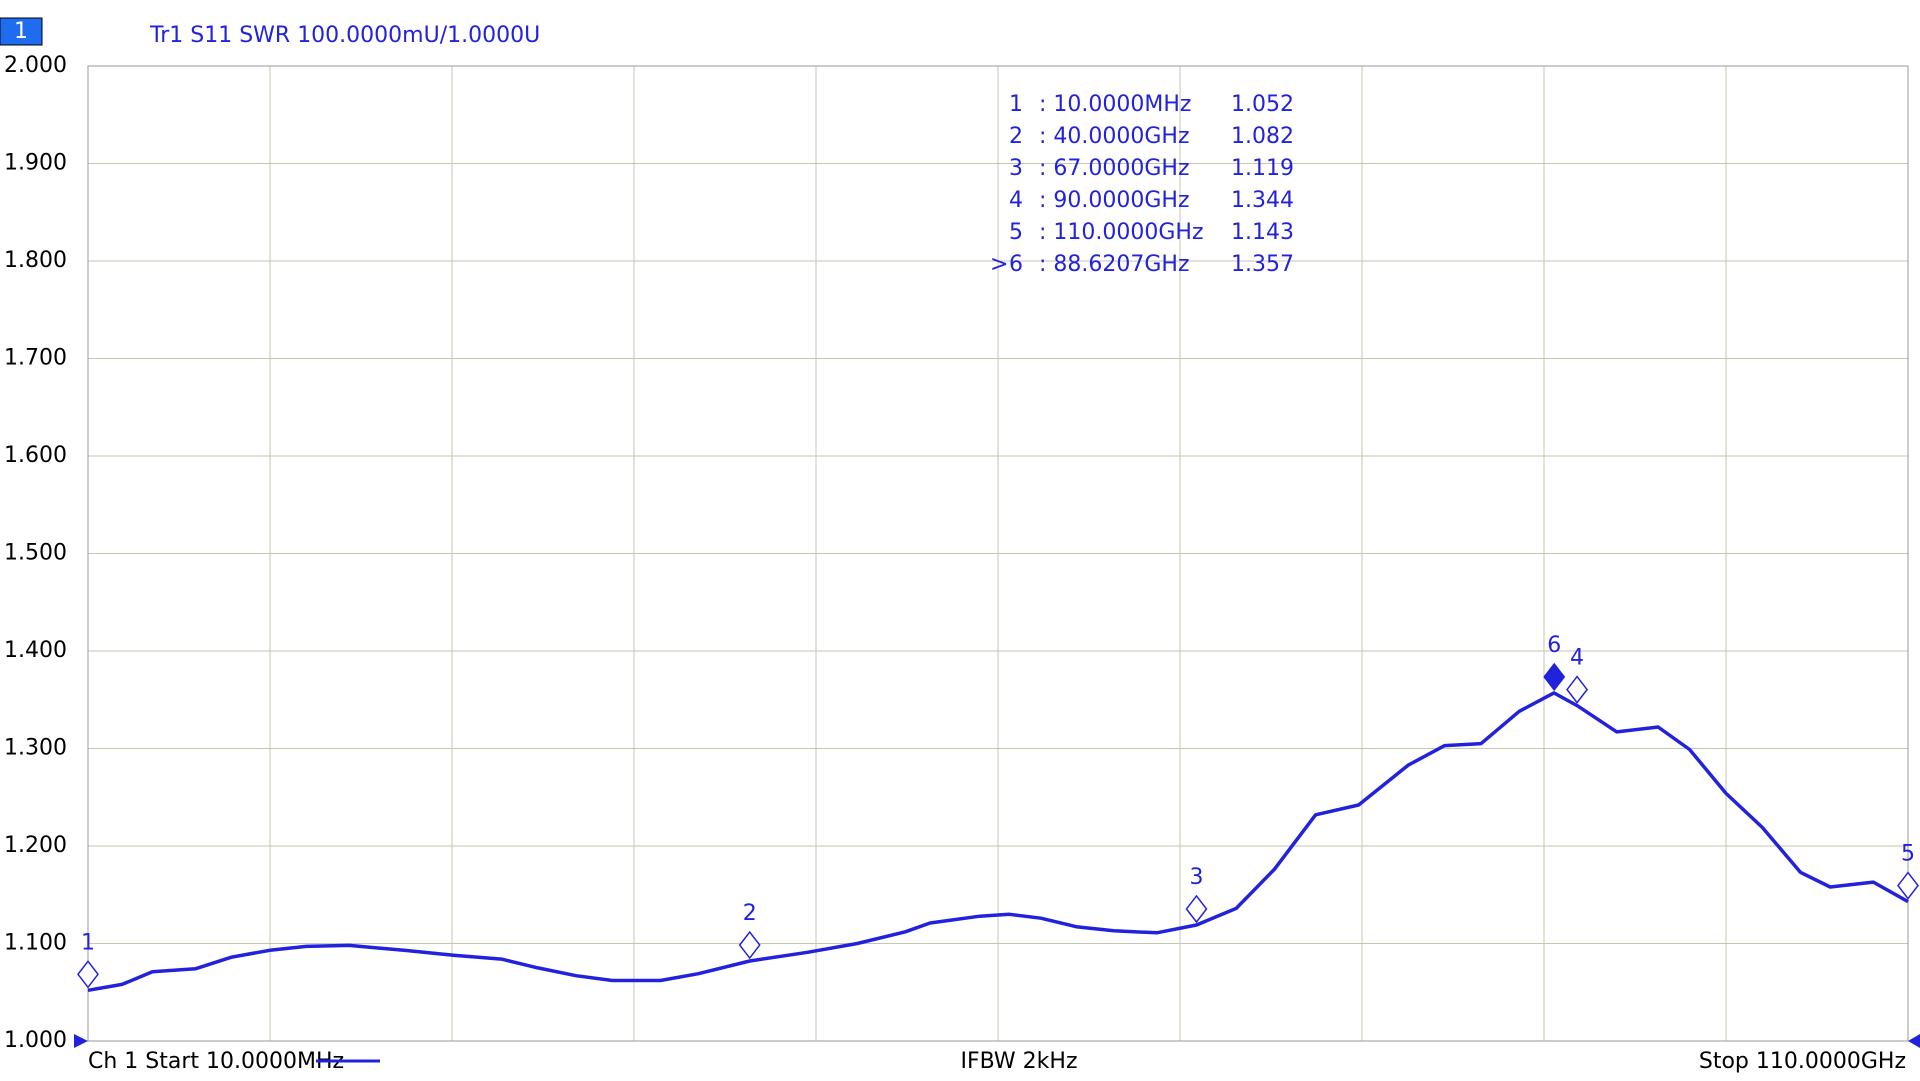  I want to click on readout-freq: : 67.0000GHz, so click(1114, 168).